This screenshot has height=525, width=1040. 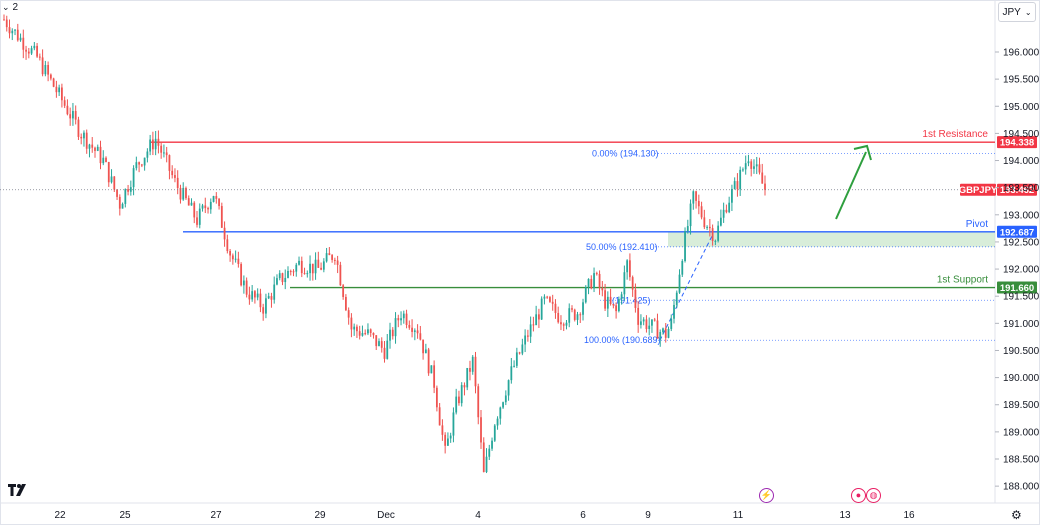 What do you see at coordinates (1021, 378) in the screenshot?
I see `y-tick-label: 190.000` at bounding box center [1021, 378].